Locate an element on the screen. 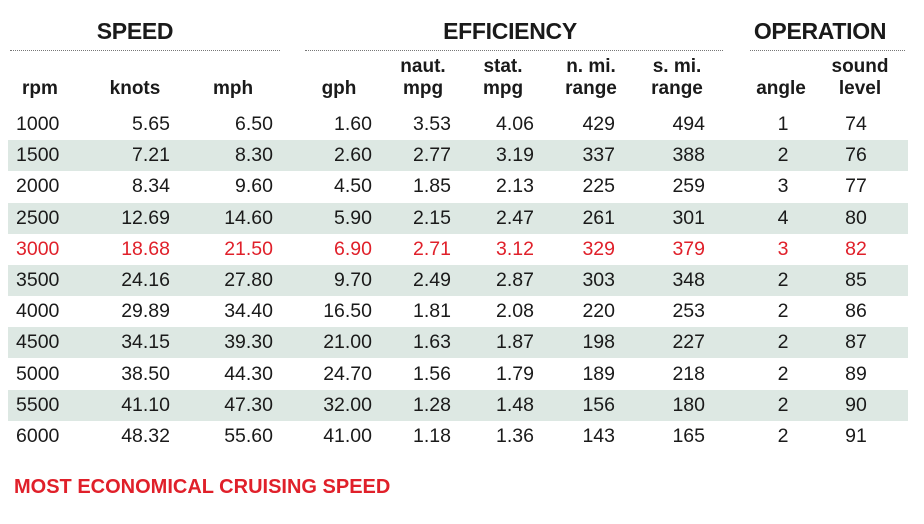 This screenshot has height=524, width=924. cell-gph: 6.90 is located at coordinates (353, 248).